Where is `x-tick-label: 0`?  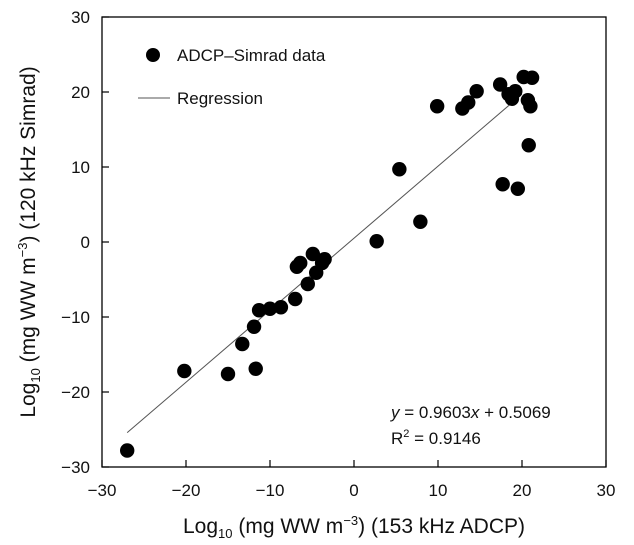 x-tick-label: 0 is located at coordinates (353, 490).